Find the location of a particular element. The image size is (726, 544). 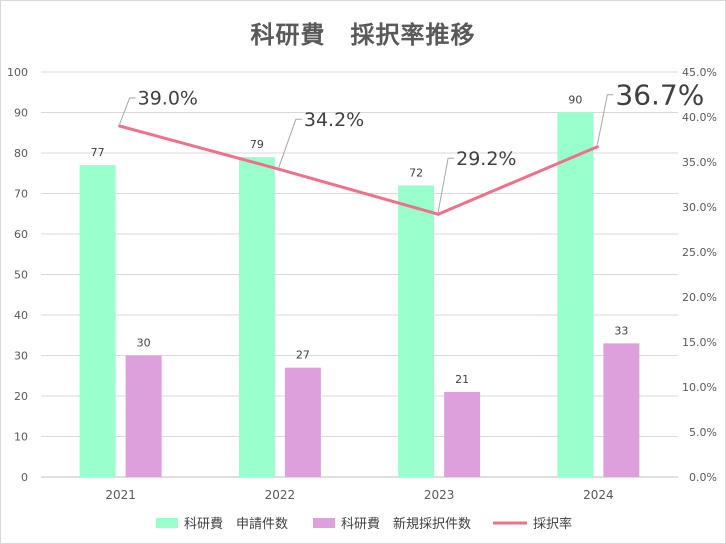

legend-label: 科研費 申請件数 is located at coordinates (236, 524).